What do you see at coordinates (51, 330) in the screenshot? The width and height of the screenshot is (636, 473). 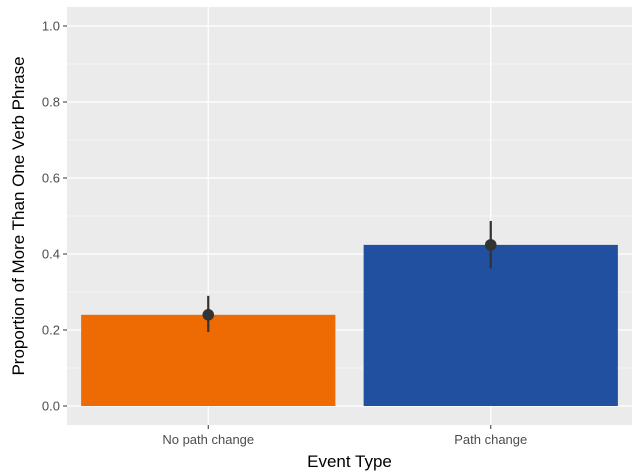 I see `y-tick-label: 0.2` at bounding box center [51, 330].